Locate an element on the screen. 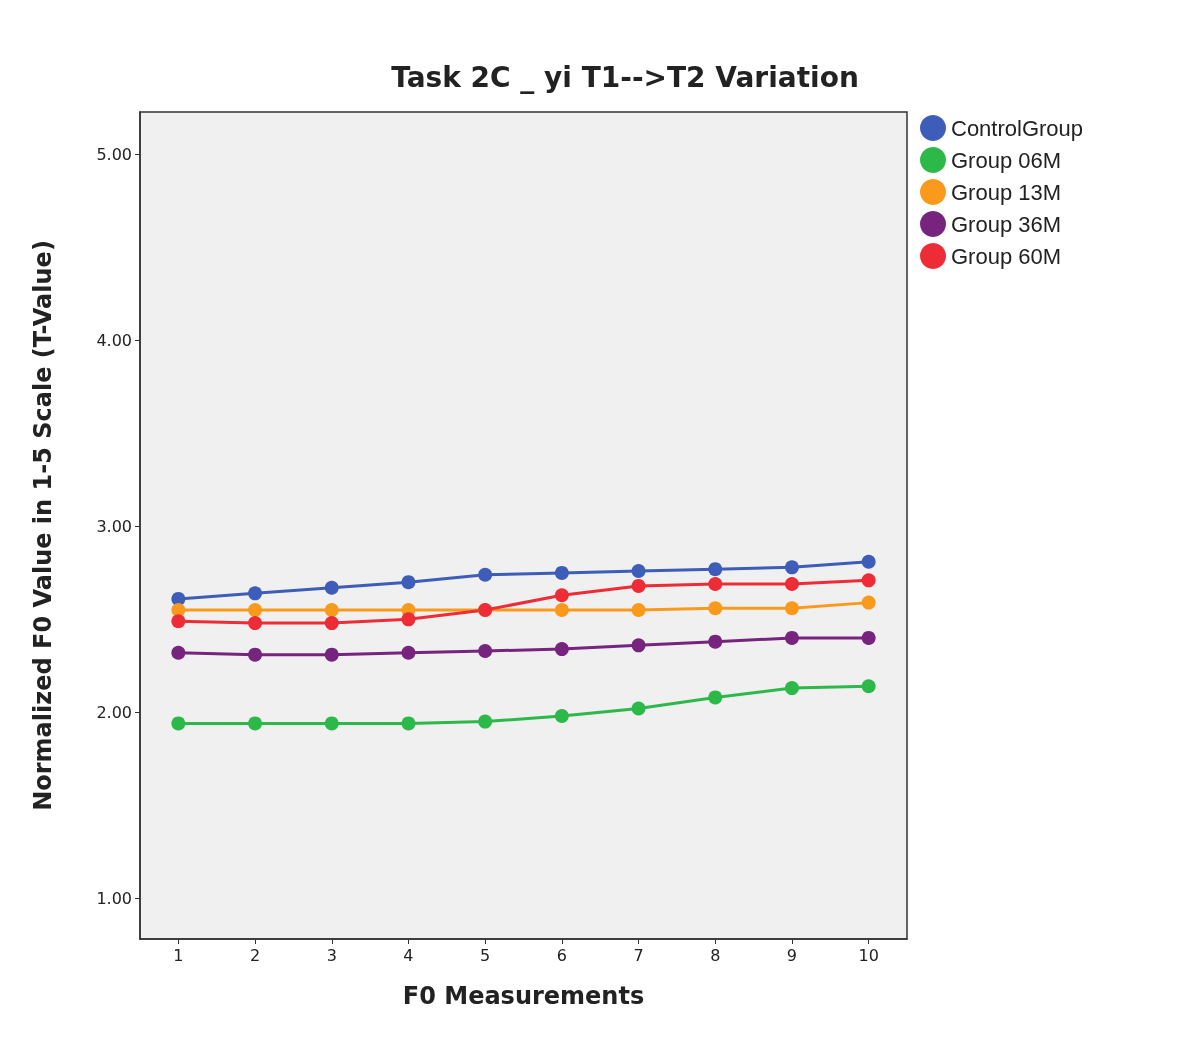 This screenshot has width=1204, height=1045. legend-label: Group 36M is located at coordinates (1006, 224).